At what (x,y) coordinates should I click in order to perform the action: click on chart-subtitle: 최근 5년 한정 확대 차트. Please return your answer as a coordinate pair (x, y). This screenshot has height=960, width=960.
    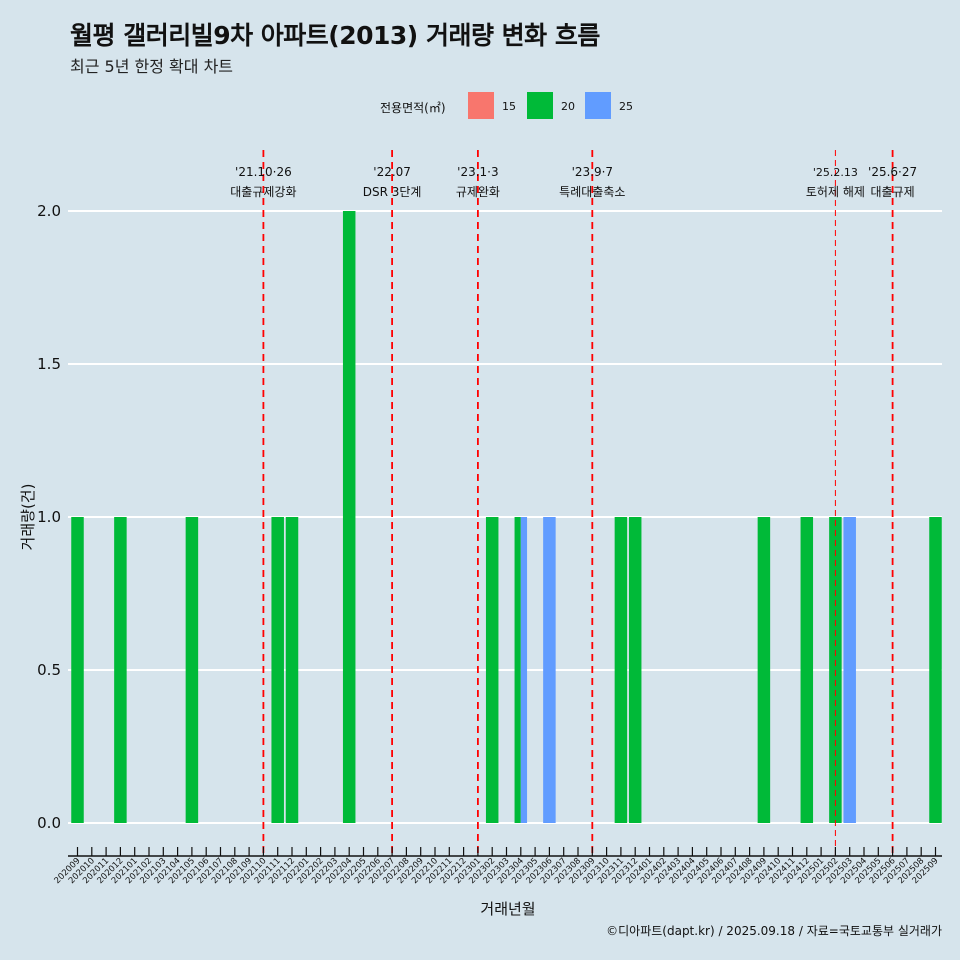
    Looking at the image, I should click on (152, 66).